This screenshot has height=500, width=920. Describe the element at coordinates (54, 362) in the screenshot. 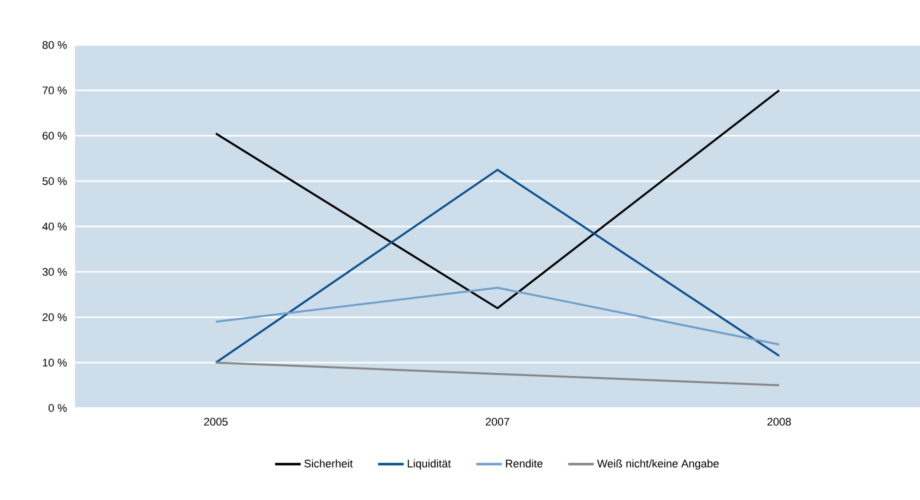

I see `y-tick-label: 10 %` at that location.